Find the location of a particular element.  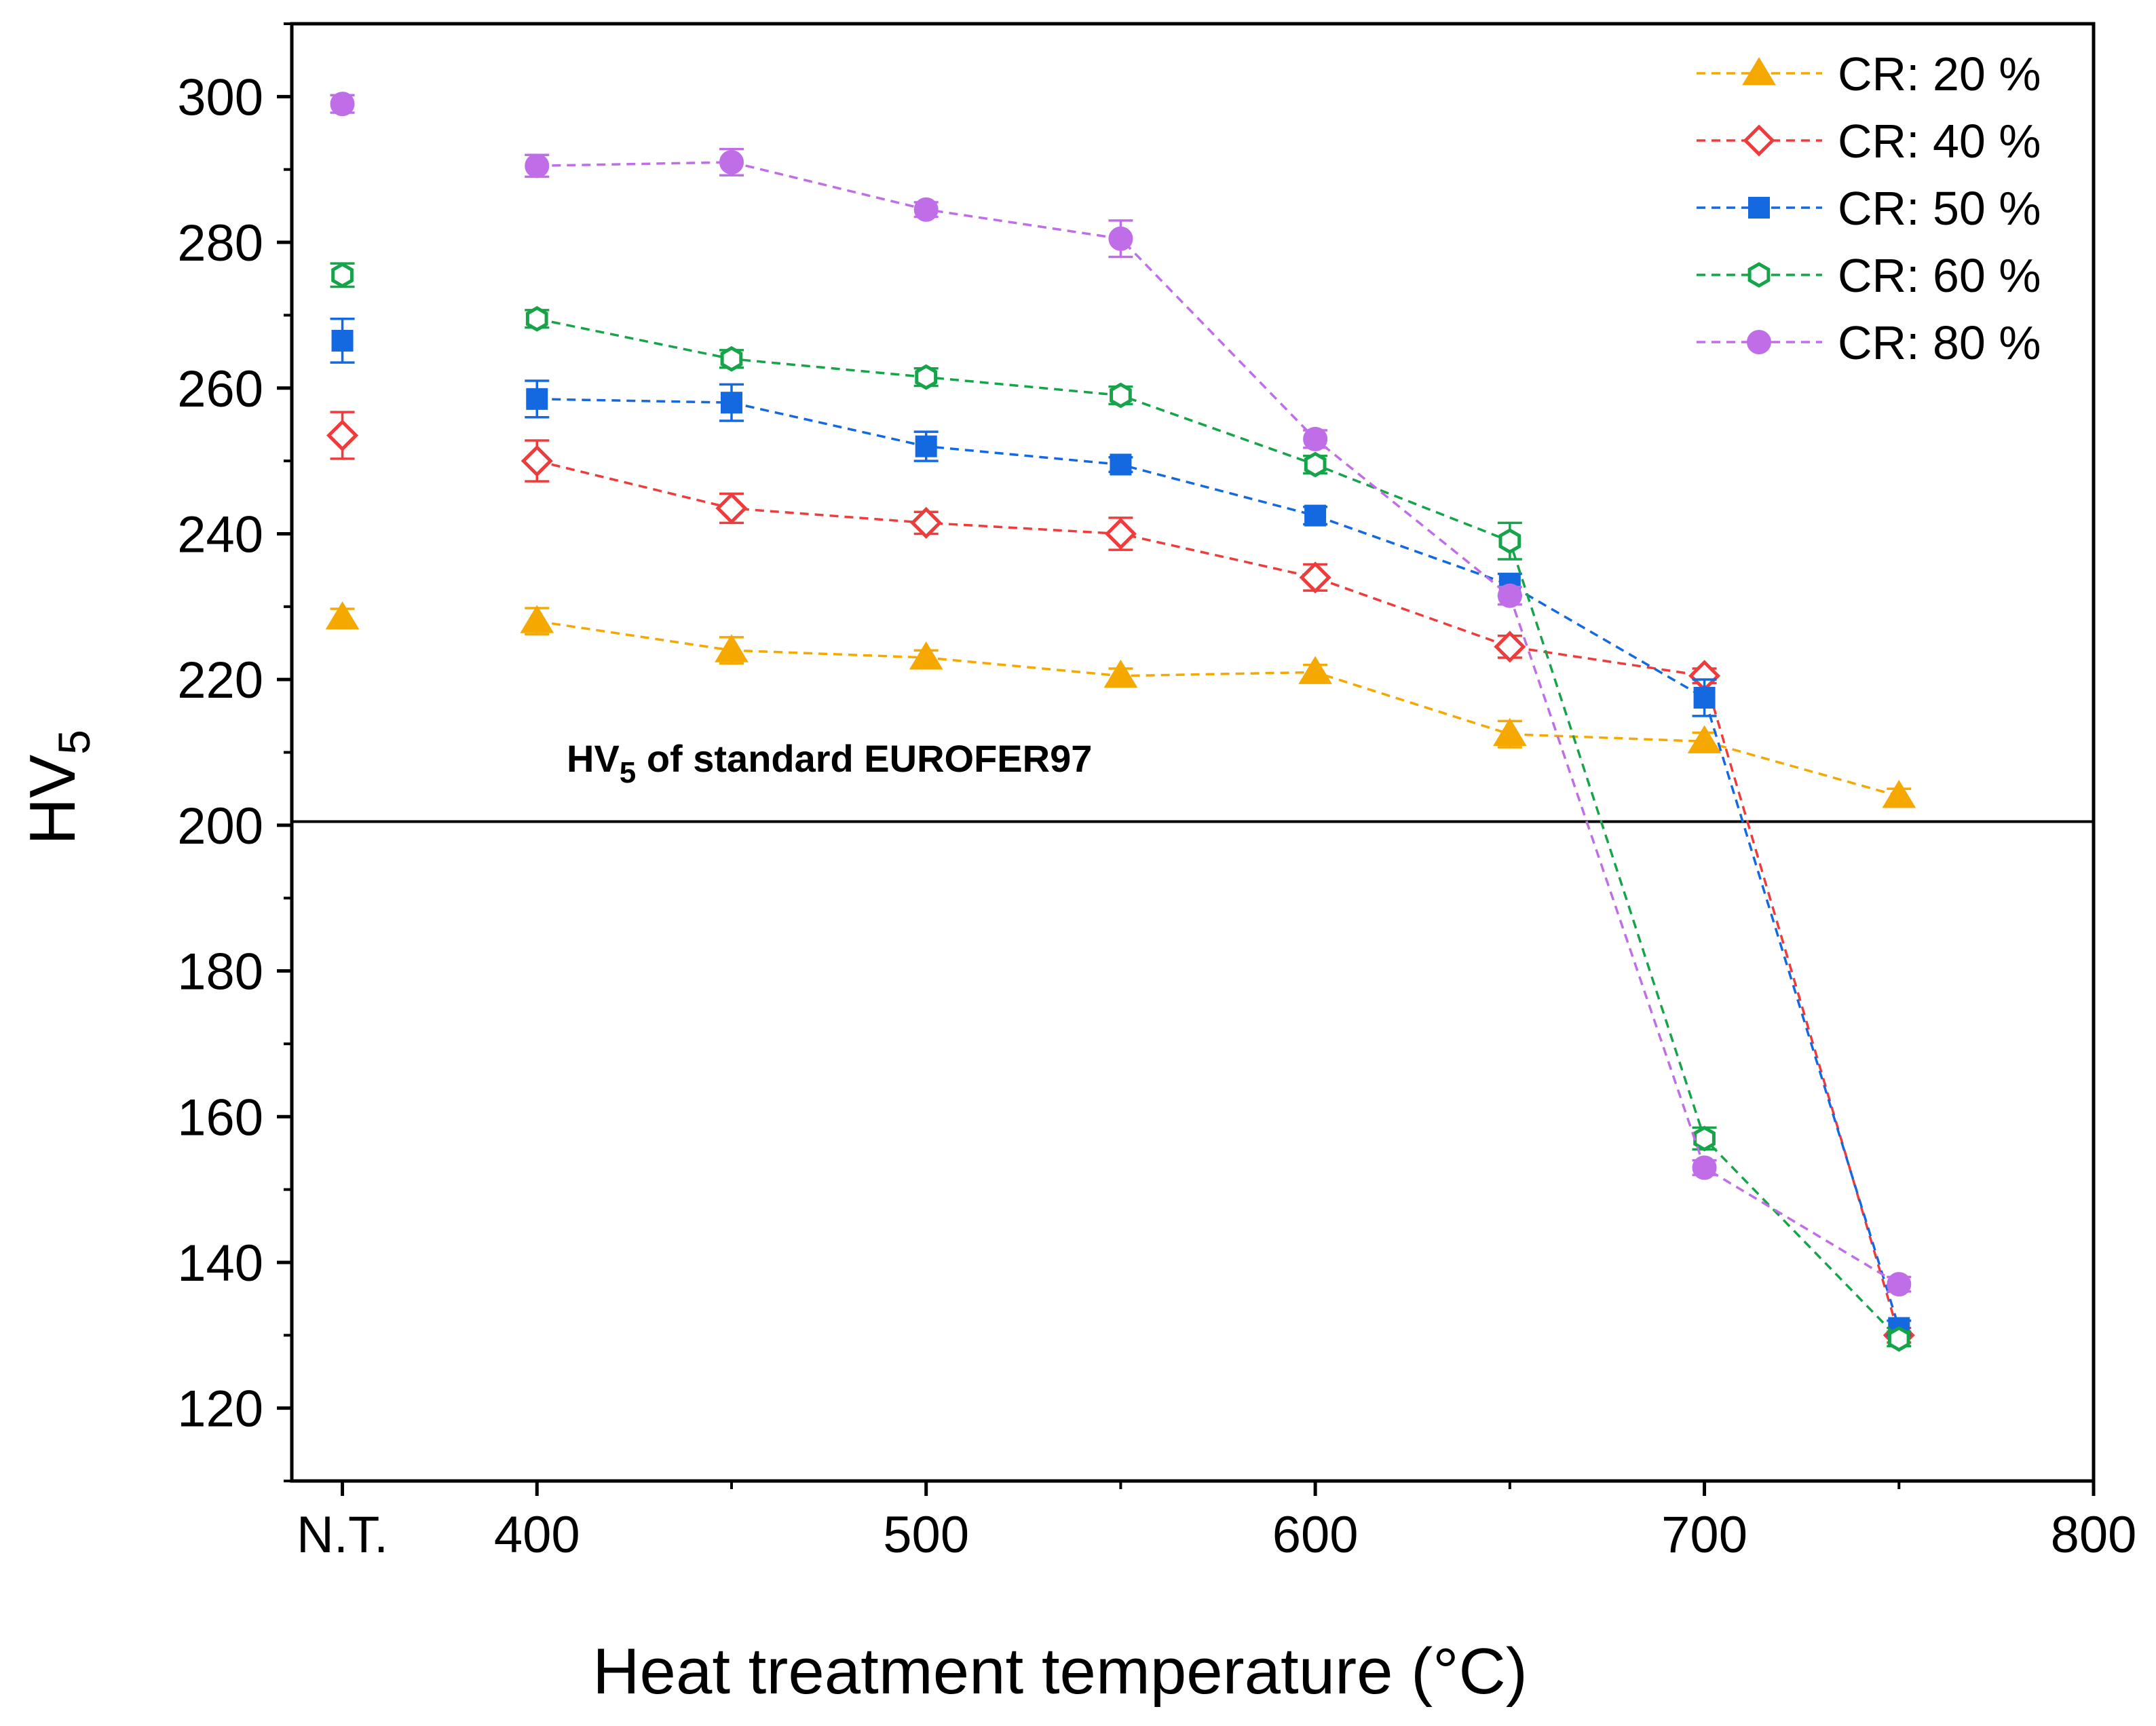

reference-label-rest: of standard EUROFER97 is located at coordinates (864, 758).